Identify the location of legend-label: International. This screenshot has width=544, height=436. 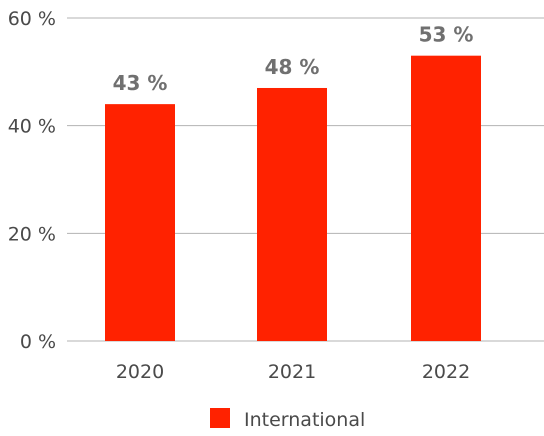
(304, 420).